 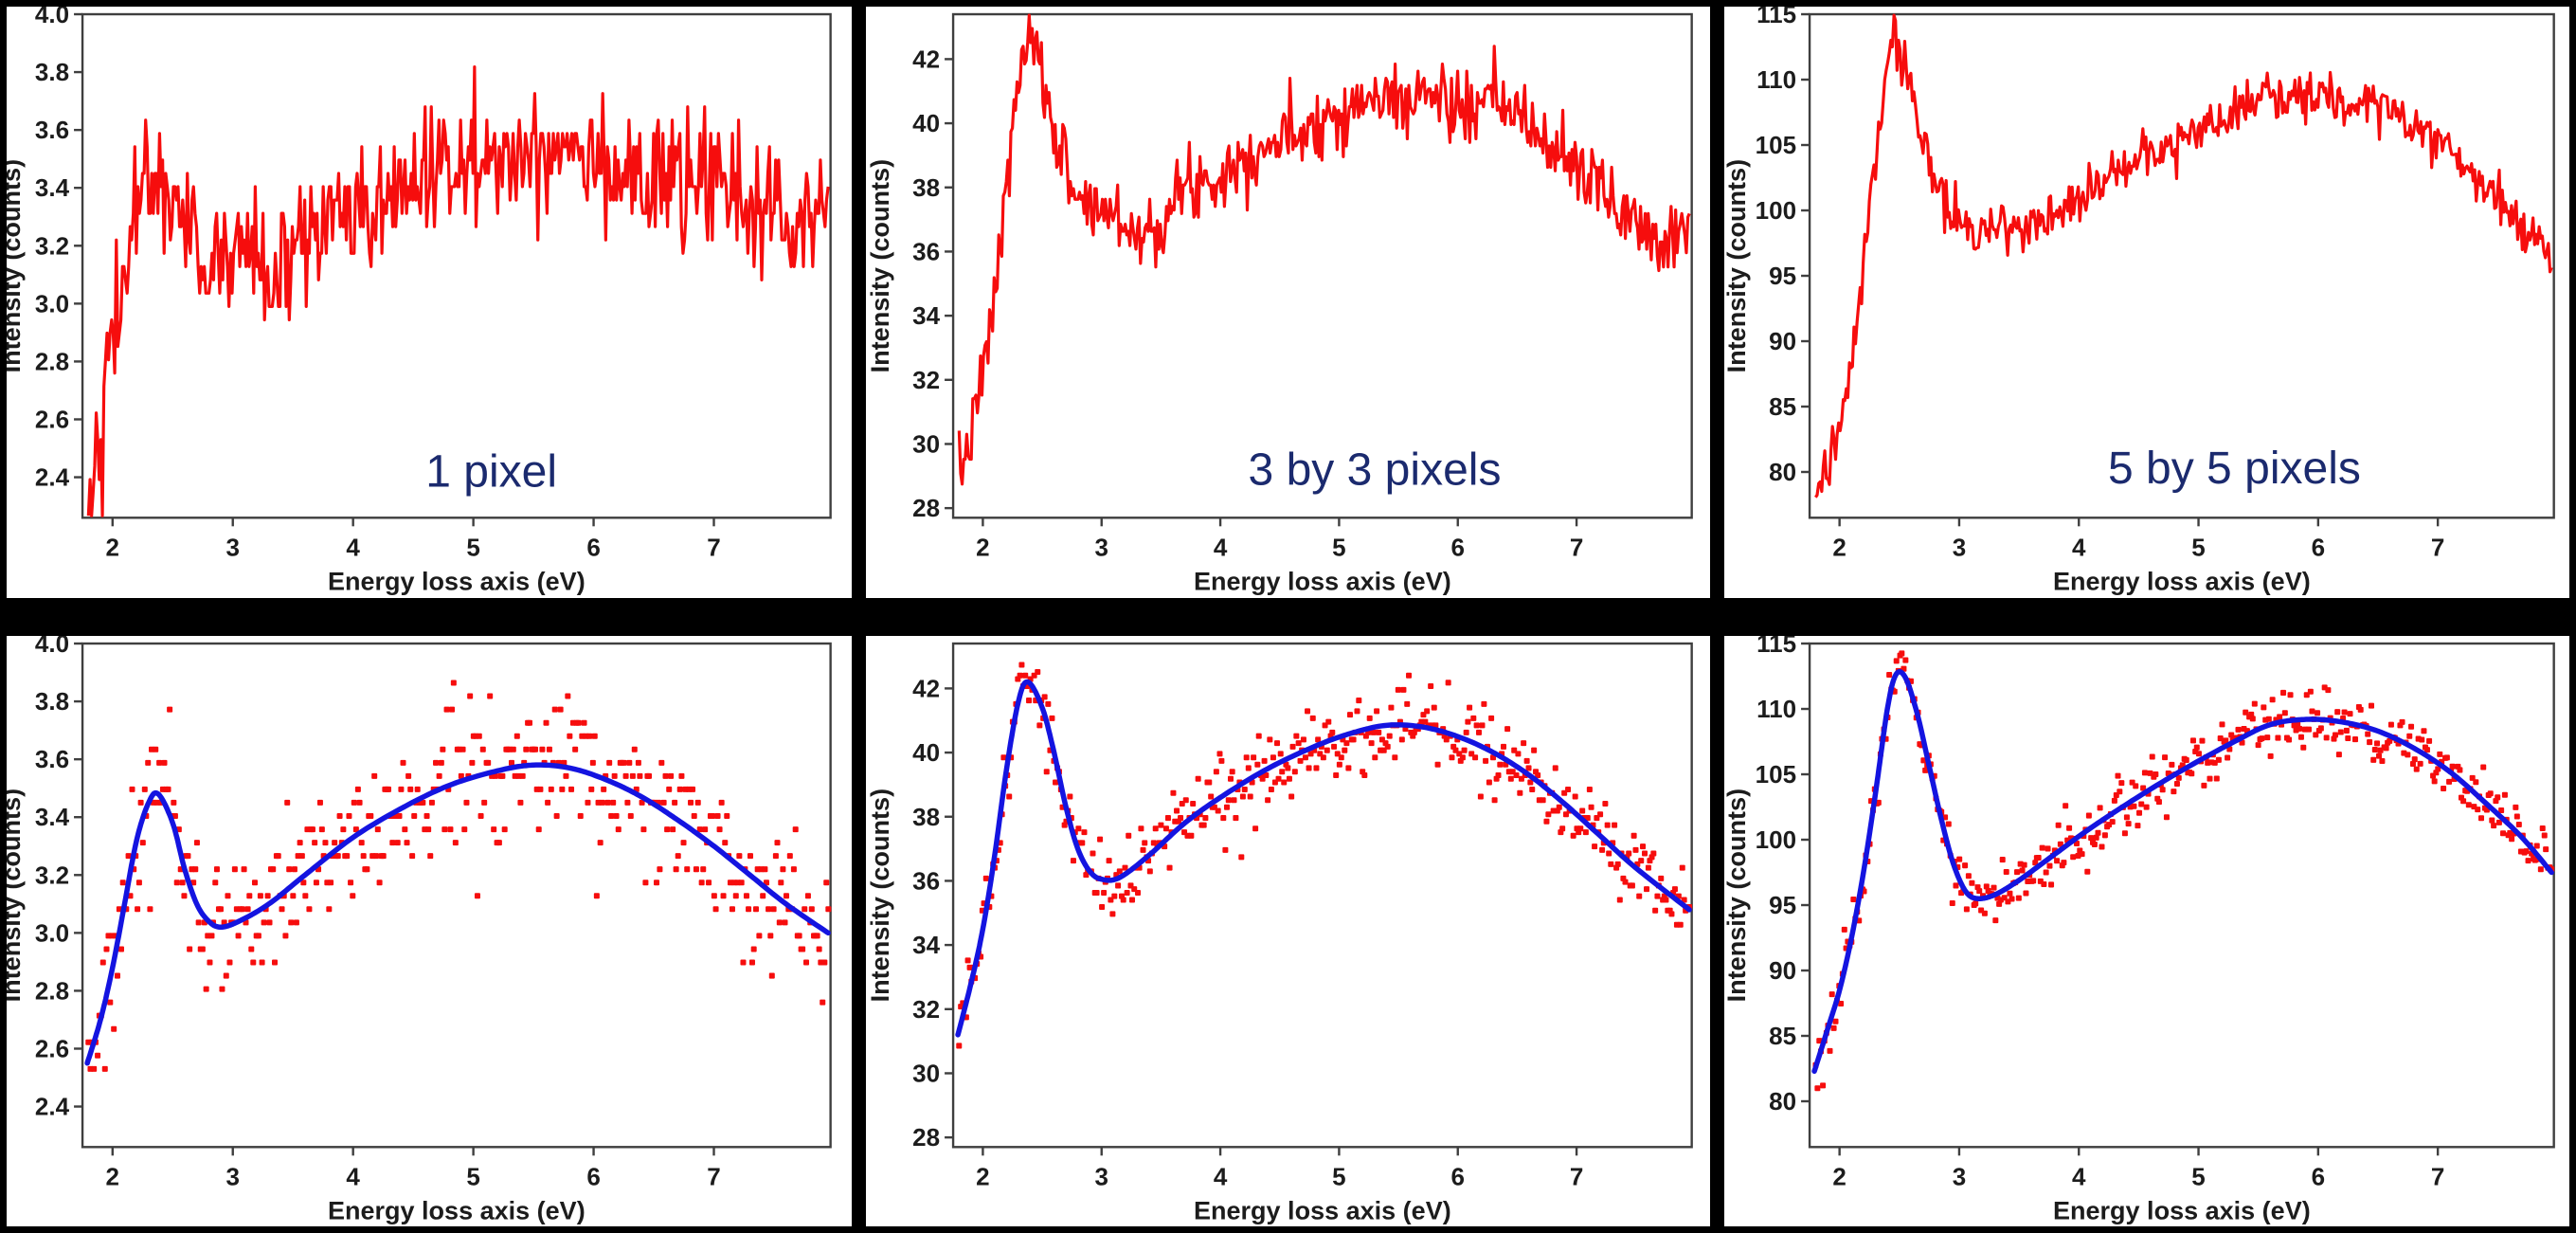 I want to click on x-tick-label: 2, so click(x=112, y=547).